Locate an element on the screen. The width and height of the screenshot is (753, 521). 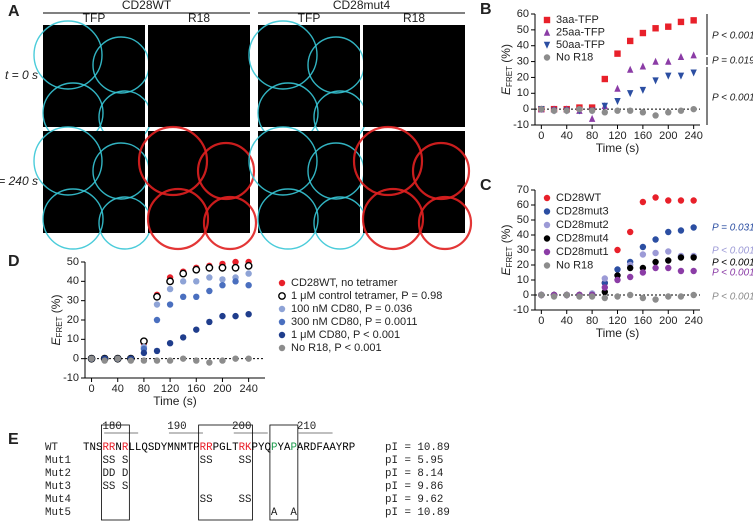
pi-value: pI = 8.14 is located at coordinates (414, 474).